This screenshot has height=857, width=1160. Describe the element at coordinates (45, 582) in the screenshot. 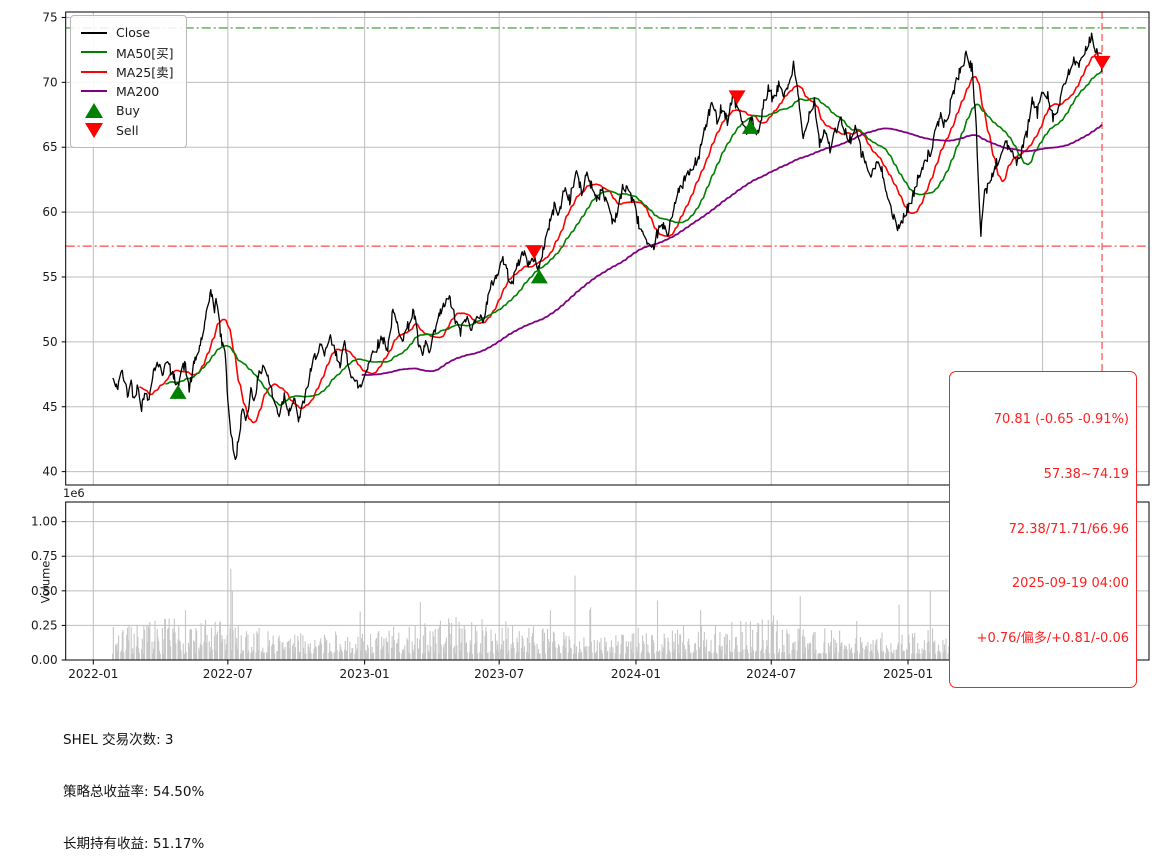

I see `volume-axis-label: Volume` at that location.